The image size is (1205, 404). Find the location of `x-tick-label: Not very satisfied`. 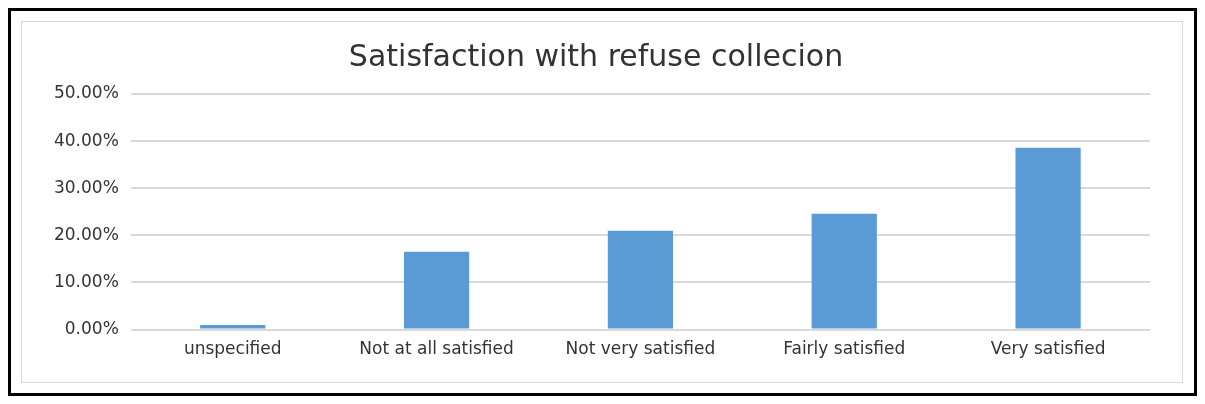

x-tick-label: Not very satisfied is located at coordinates (640, 348).